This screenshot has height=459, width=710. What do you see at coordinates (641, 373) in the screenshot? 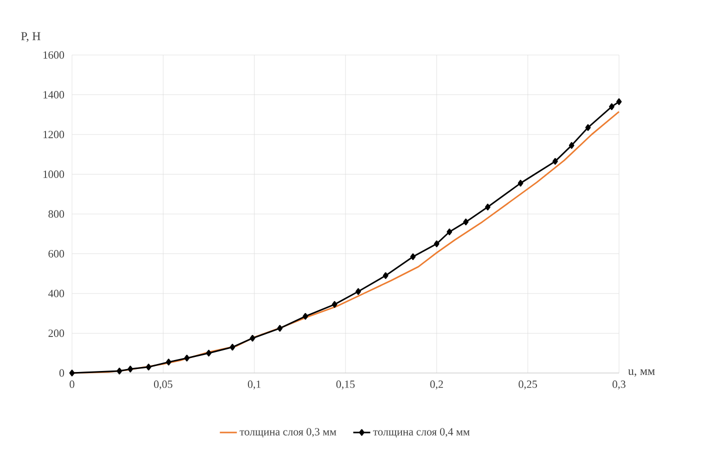
I see `x-axis-title: u, мм` at bounding box center [641, 373].